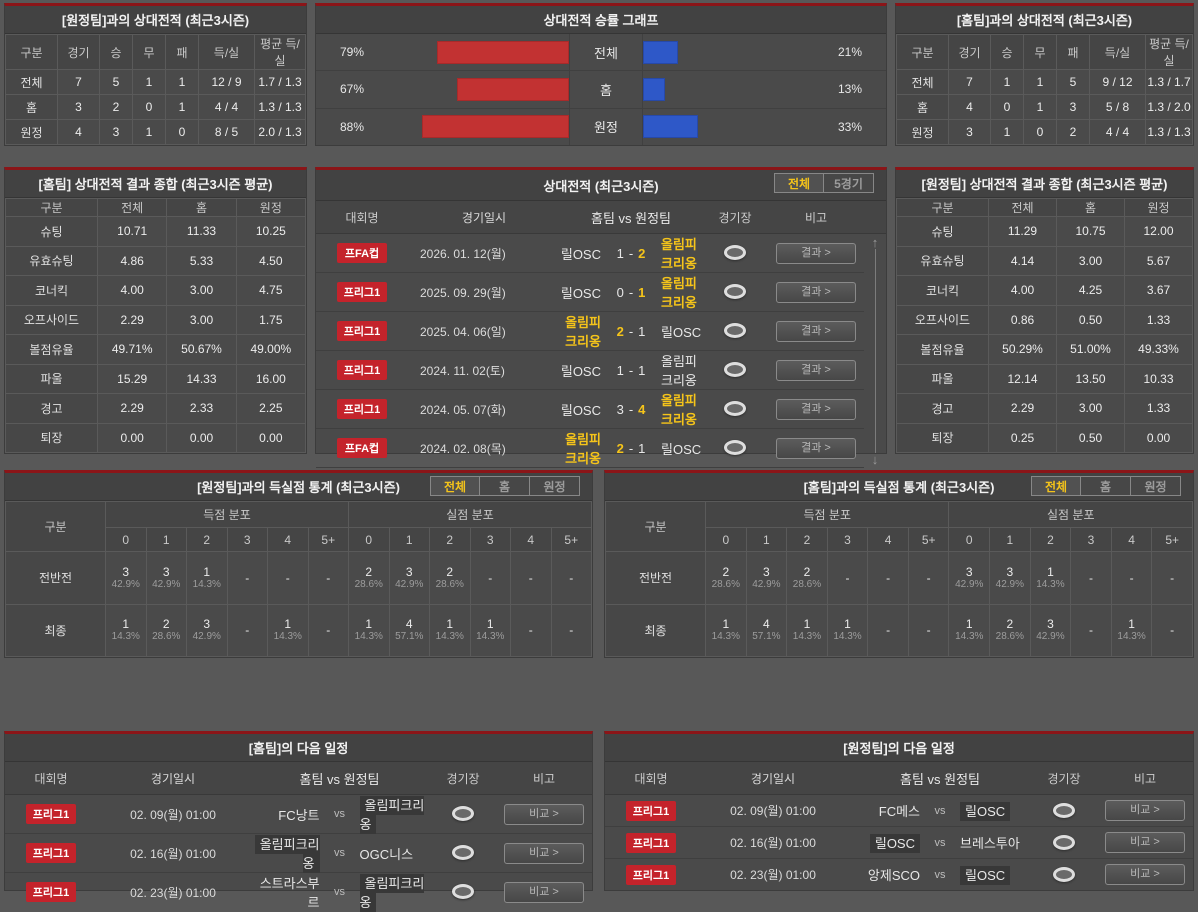  What do you see at coordinates (352, 126) in the screenshot?
I see `left-percent-label: 88%` at bounding box center [352, 126].